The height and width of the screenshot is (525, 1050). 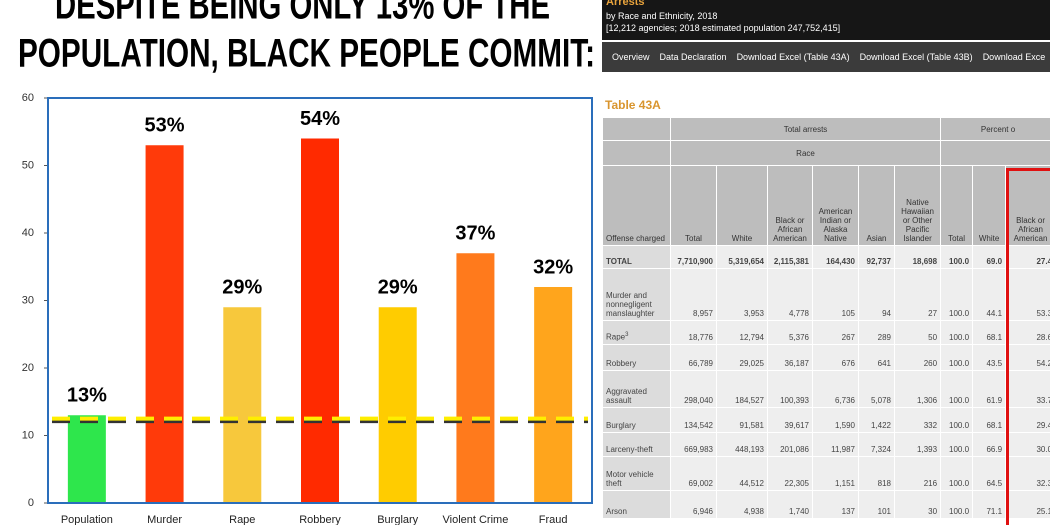 I want to click on row-label: Rape3, so click(x=636, y=332).